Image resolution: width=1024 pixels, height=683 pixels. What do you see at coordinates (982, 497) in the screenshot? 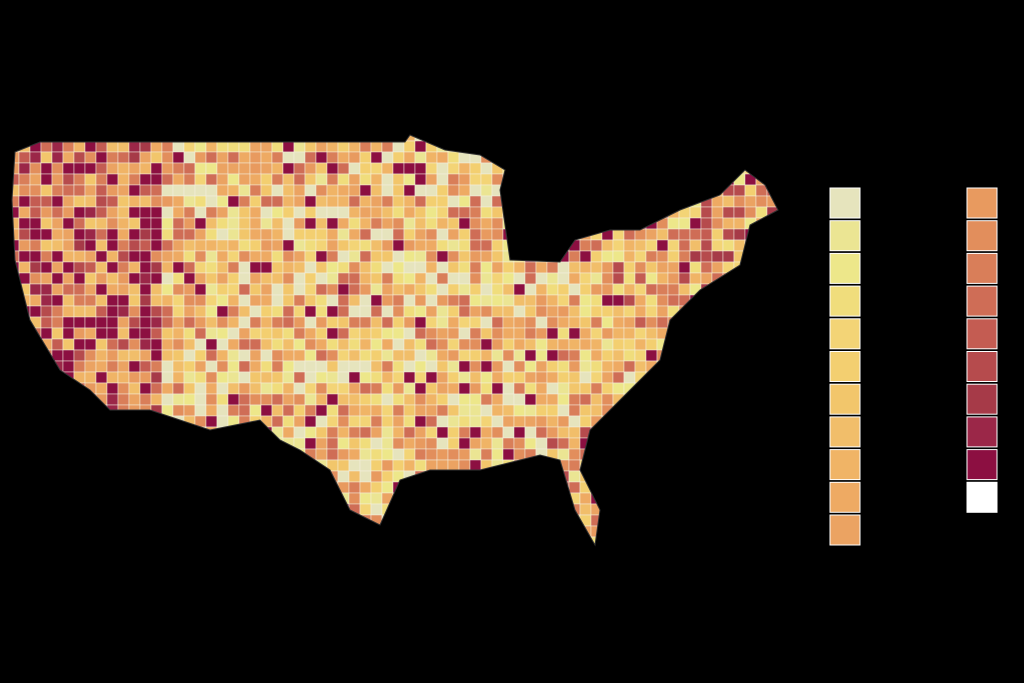
I see `legend-swatch` at bounding box center [982, 497].